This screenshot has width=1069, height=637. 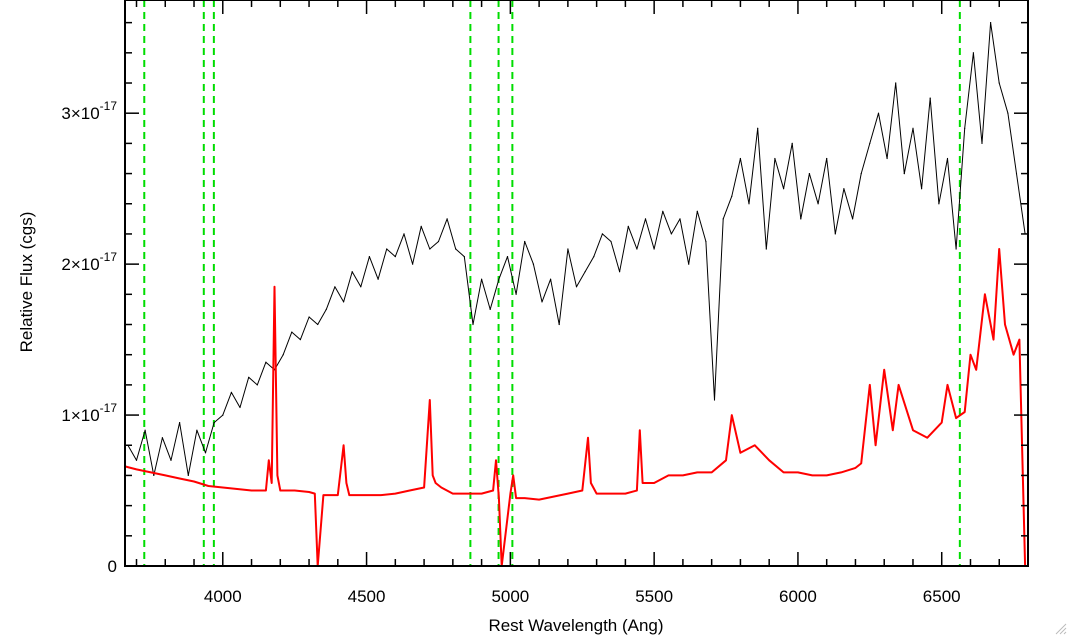 What do you see at coordinates (654, 596) in the screenshot?
I see `x-tick-label: 5500` at bounding box center [654, 596].